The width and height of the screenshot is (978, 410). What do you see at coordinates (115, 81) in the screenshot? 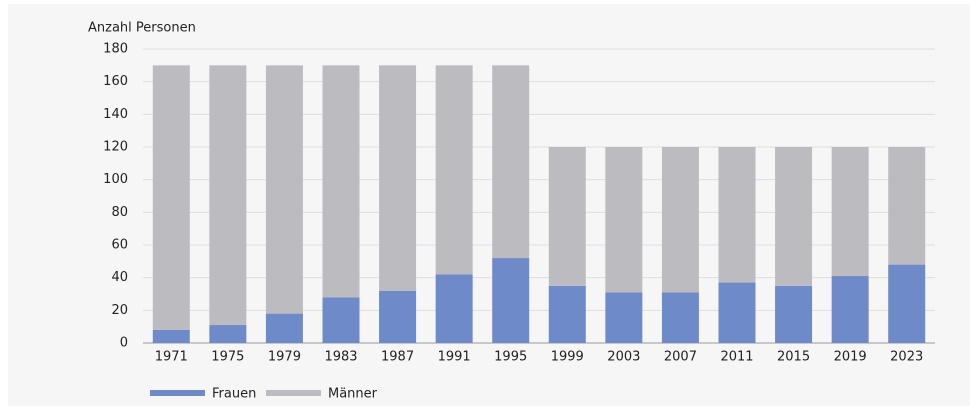
I see `y-tick-label: 160` at bounding box center [115, 81].